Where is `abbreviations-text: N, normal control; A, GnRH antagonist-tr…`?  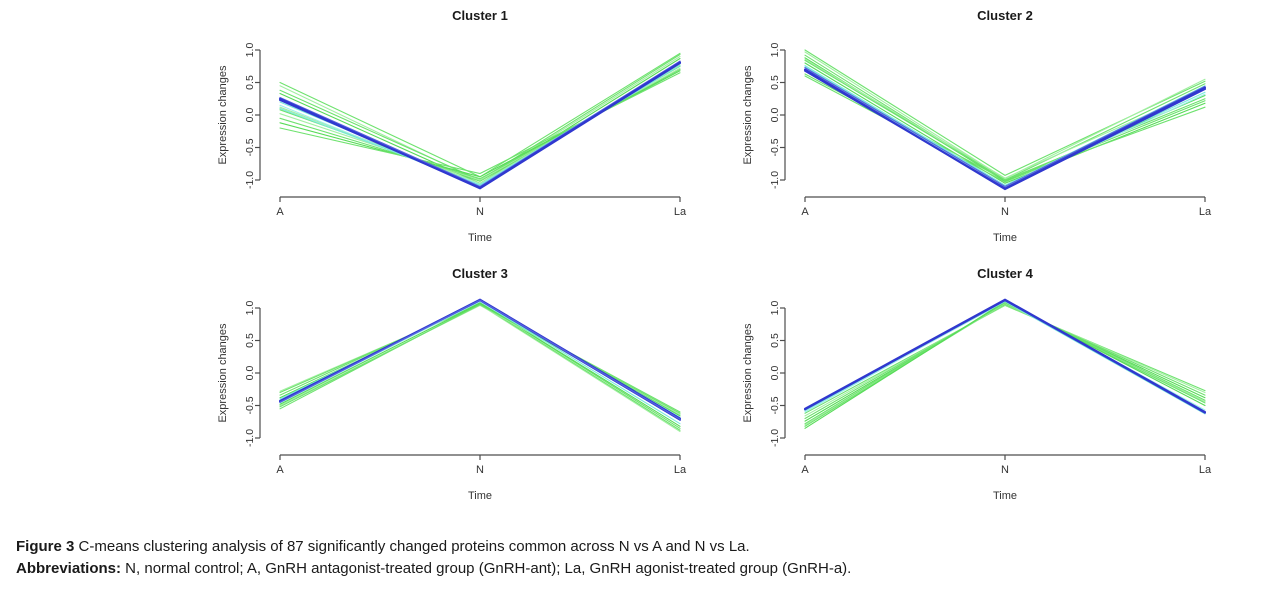 abbreviations-text: N, normal control; A, GnRH antagonist-tr… is located at coordinates (486, 568).